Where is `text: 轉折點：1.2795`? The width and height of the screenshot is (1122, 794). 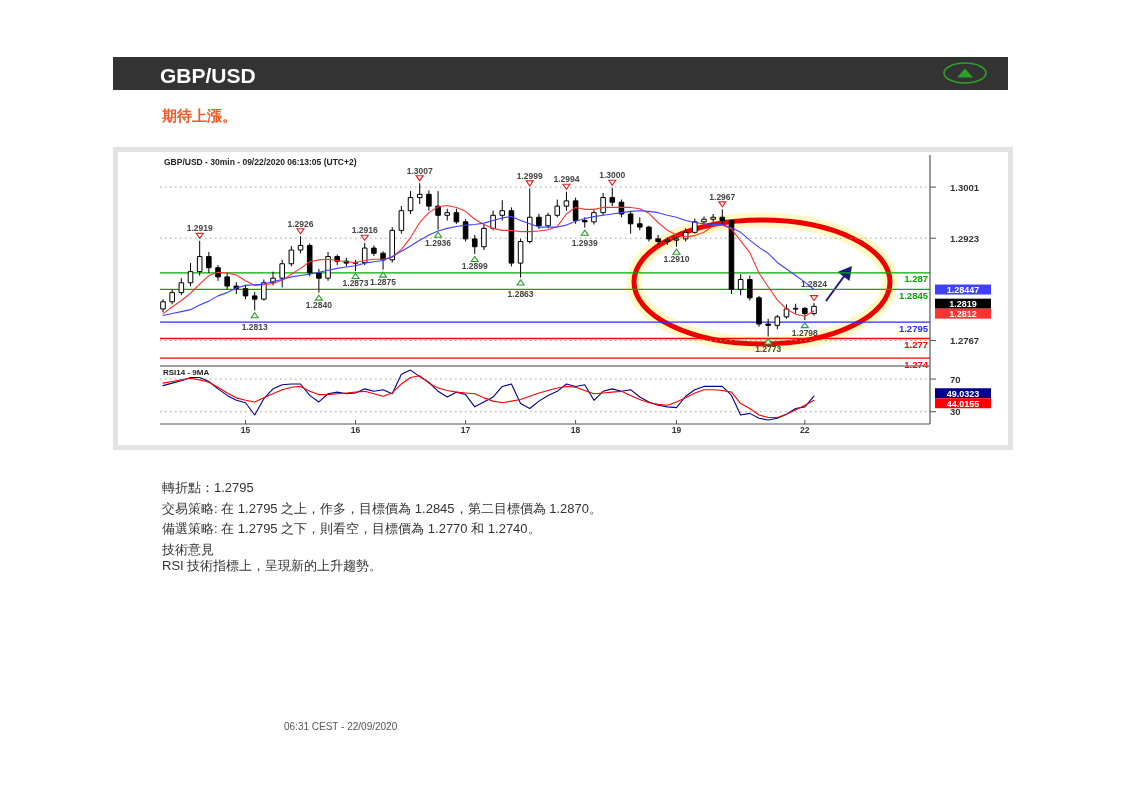
text: 轉折點：1.2795 is located at coordinates (208, 487).